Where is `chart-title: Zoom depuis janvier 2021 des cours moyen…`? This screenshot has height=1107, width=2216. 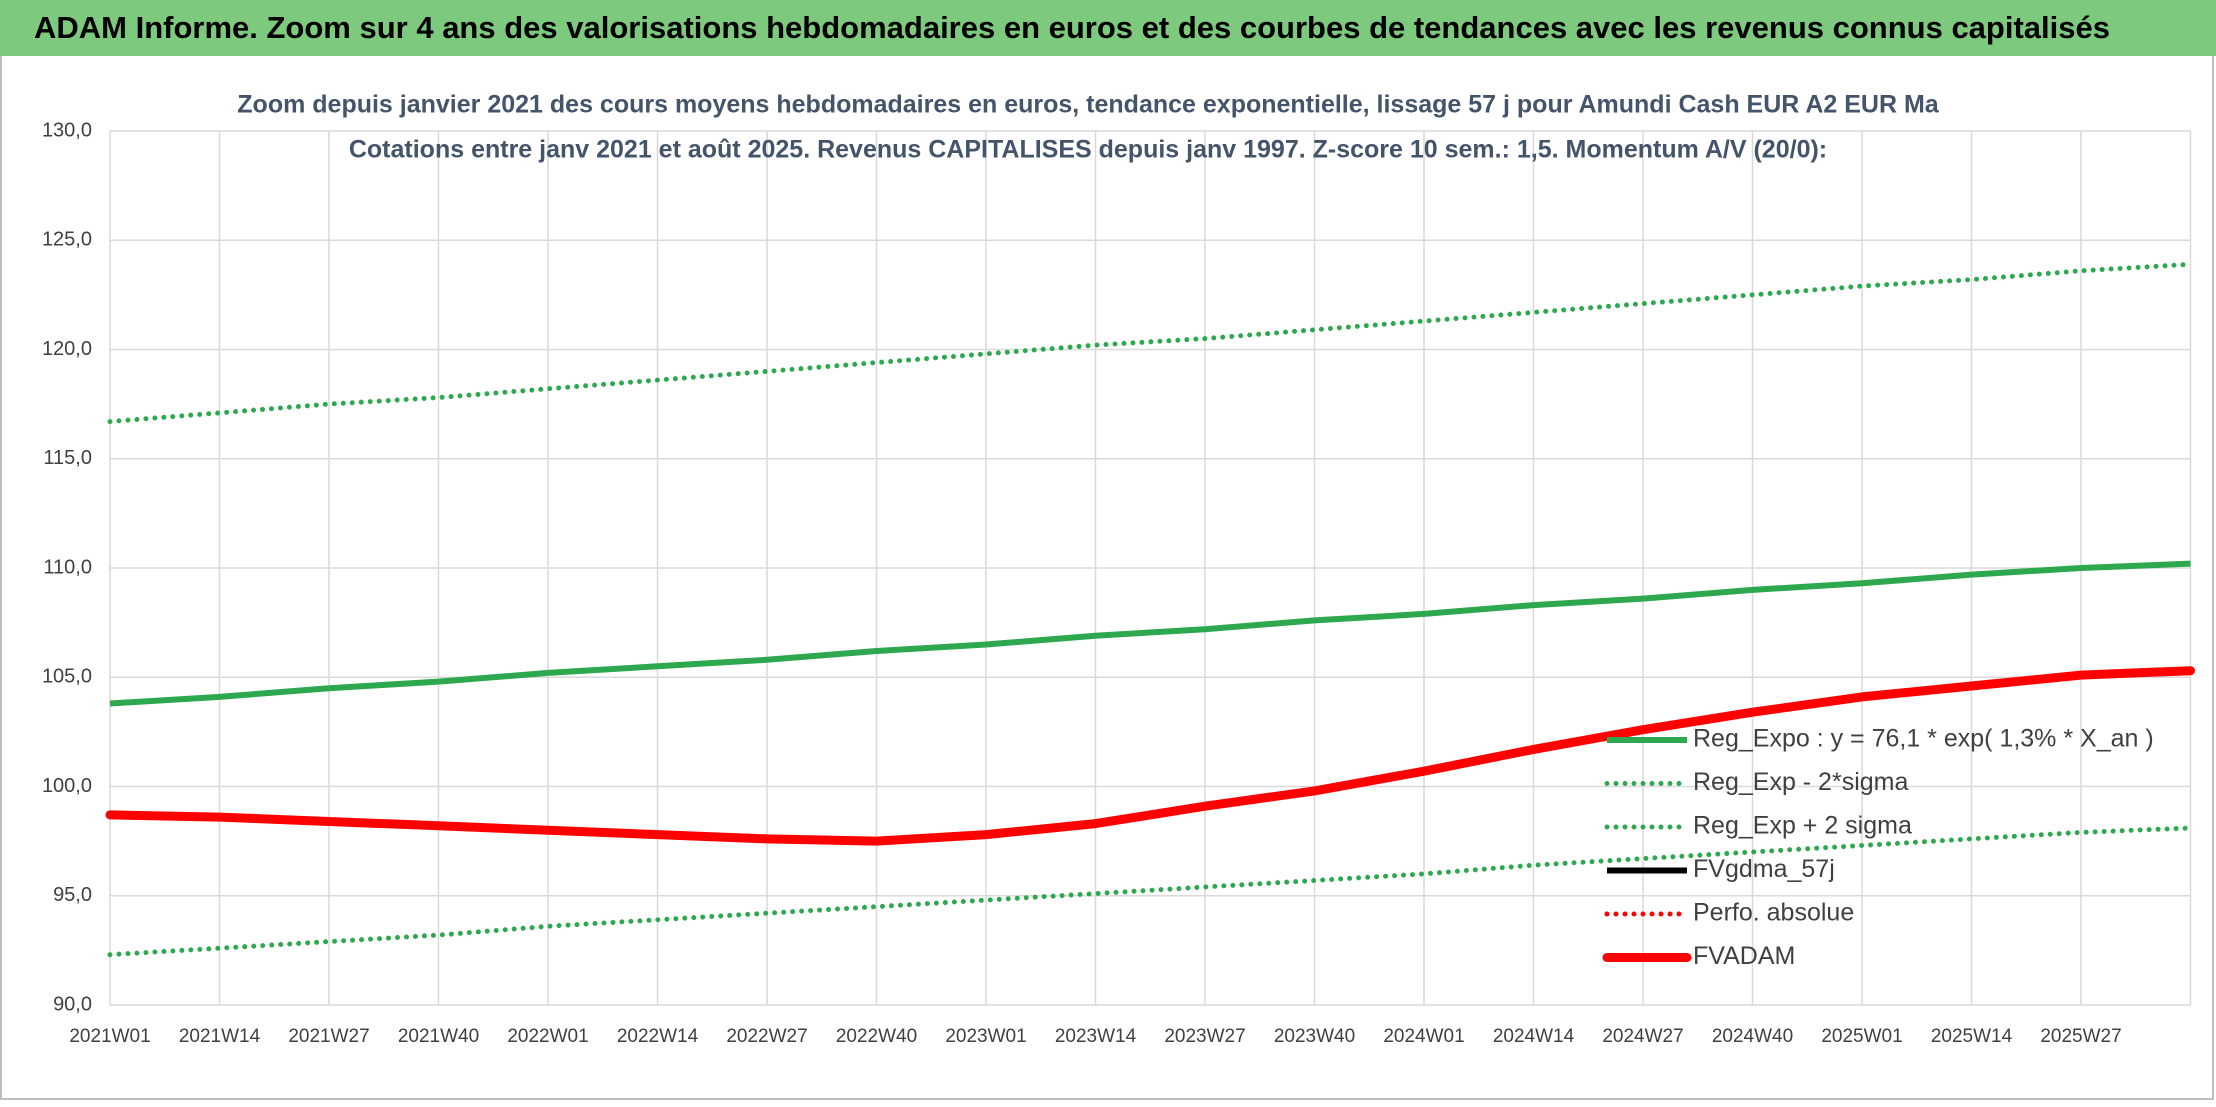 chart-title: Zoom depuis janvier 2021 des cours moyen… is located at coordinates (1088, 105).